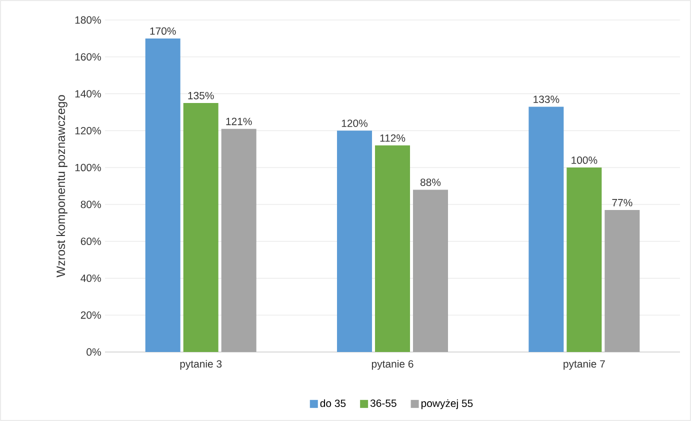  What do you see at coordinates (584, 365) in the screenshot?
I see `x-tick-label: pytanie 7` at bounding box center [584, 365].